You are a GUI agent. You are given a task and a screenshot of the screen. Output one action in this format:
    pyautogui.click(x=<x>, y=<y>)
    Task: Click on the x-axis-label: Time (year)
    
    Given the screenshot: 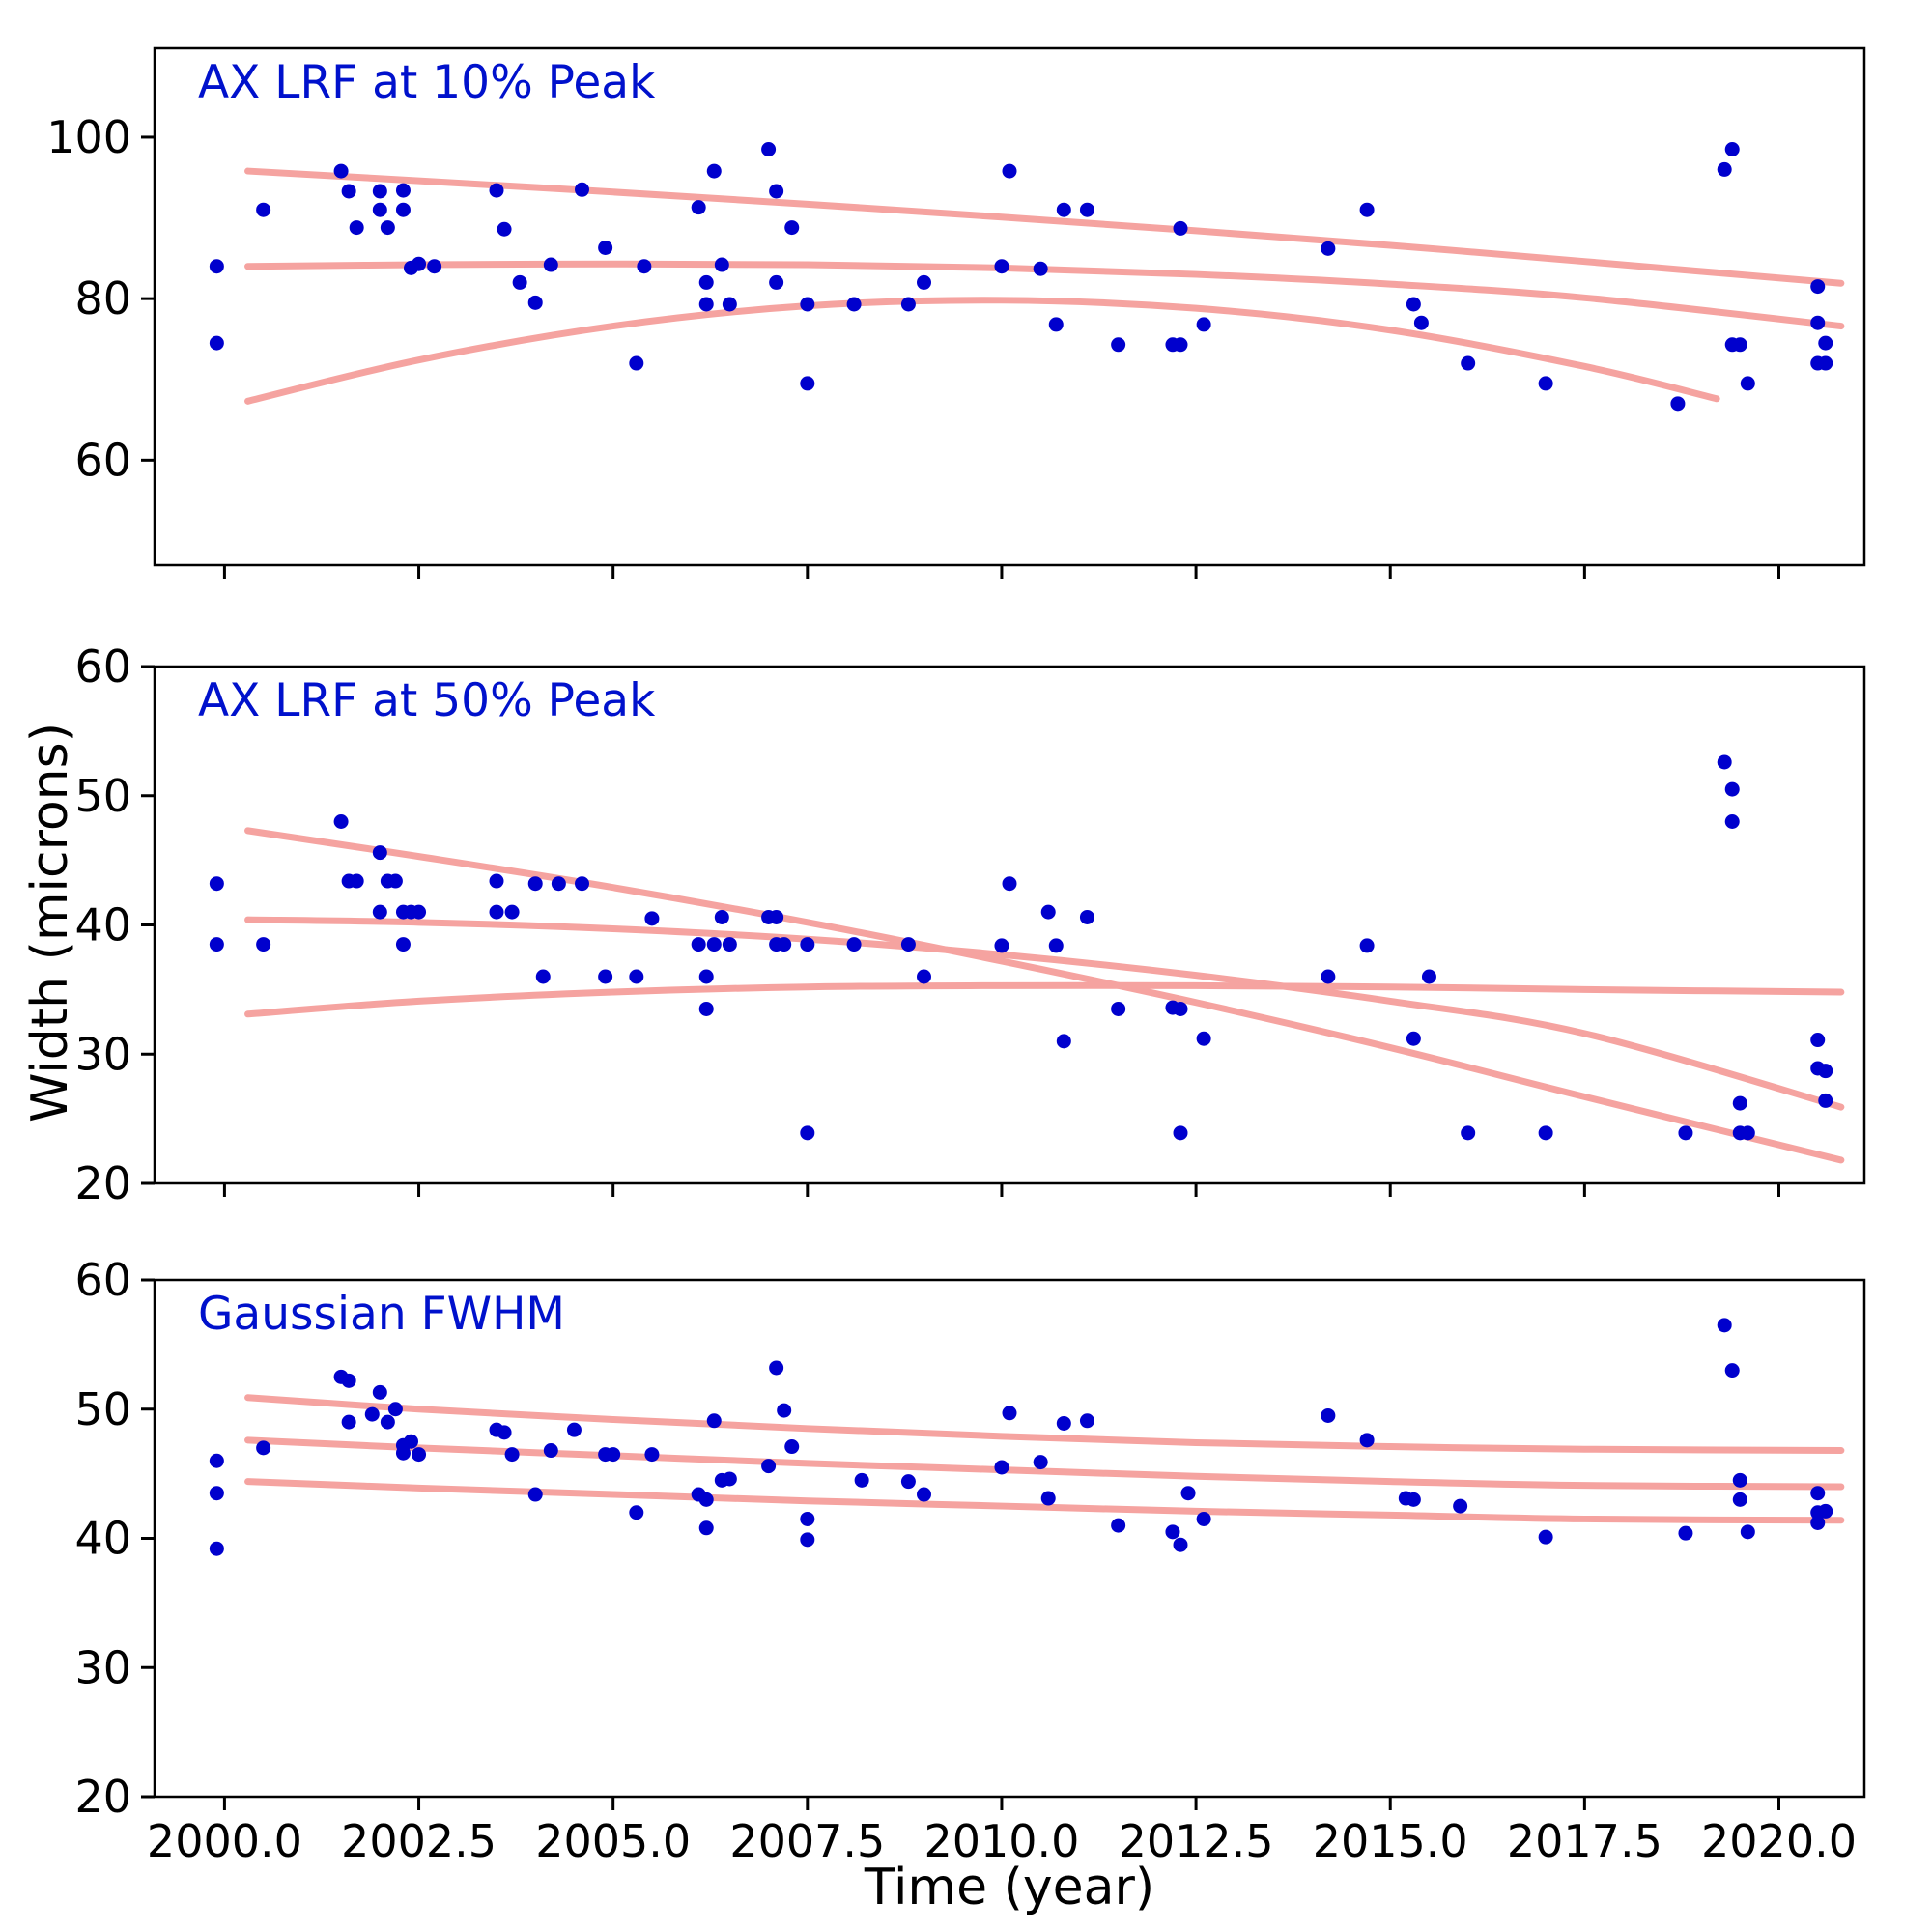 What is the action you would take?
    pyautogui.click(x=1009, y=1888)
    